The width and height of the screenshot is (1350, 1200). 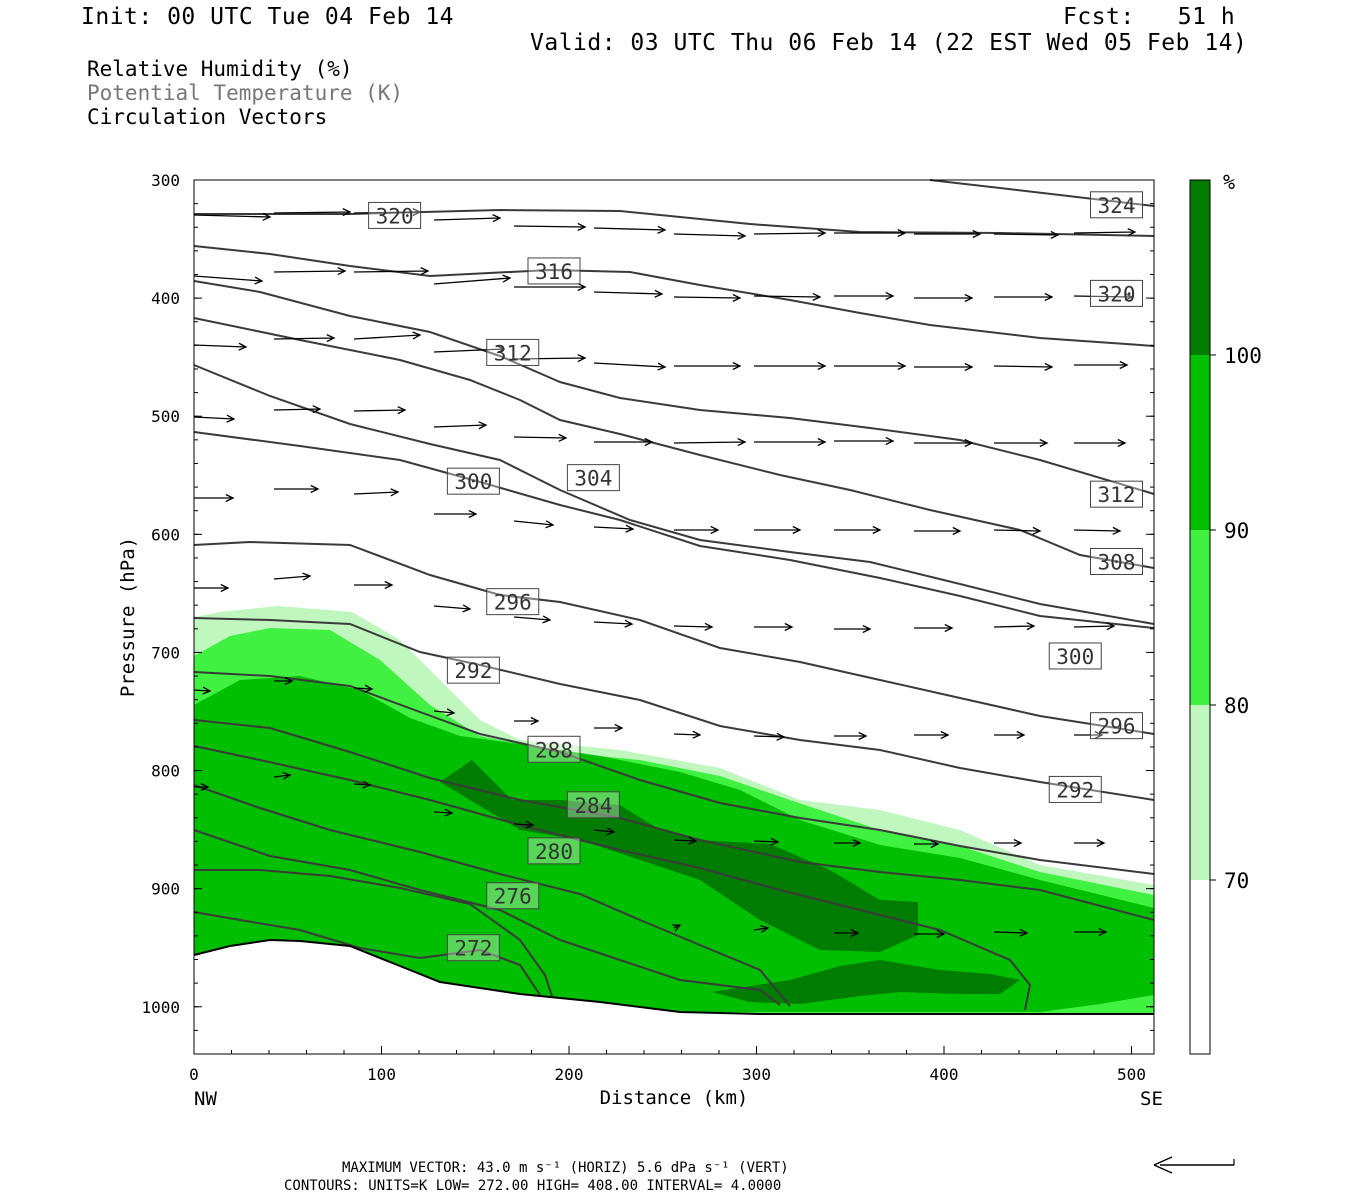 What do you see at coordinates (207, 117) in the screenshot?
I see `legend-circulation-vectors: Circulation Vectors` at bounding box center [207, 117].